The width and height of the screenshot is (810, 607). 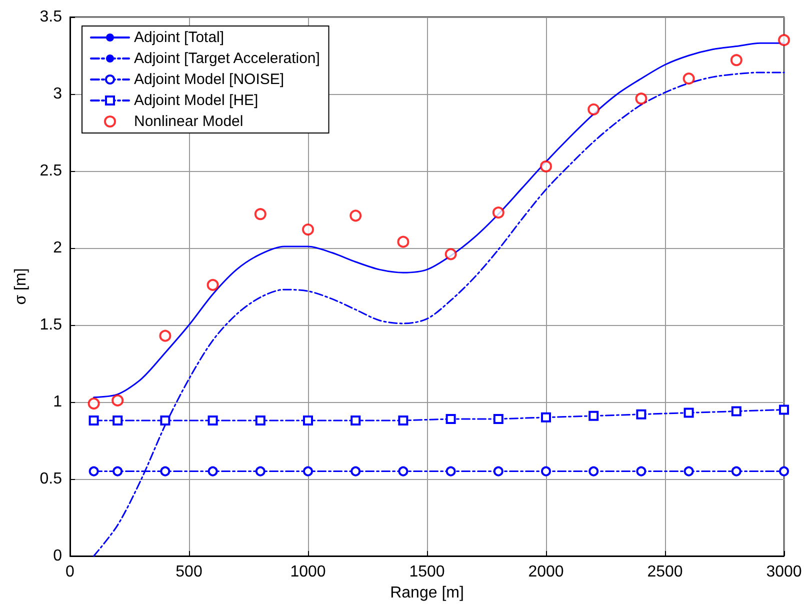 What do you see at coordinates (57, 402) in the screenshot?
I see `y-tick-label: 1` at bounding box center [57, 402].